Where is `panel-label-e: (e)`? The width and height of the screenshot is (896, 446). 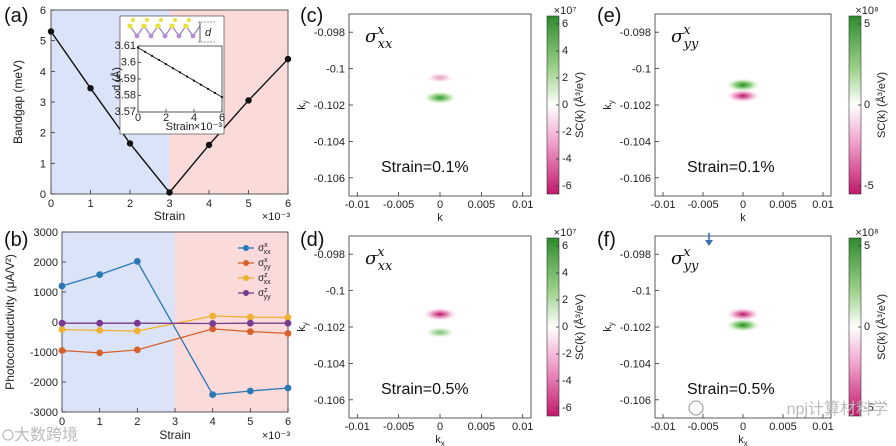 panel-label-e: (e) is located at coordinates (609, 16).